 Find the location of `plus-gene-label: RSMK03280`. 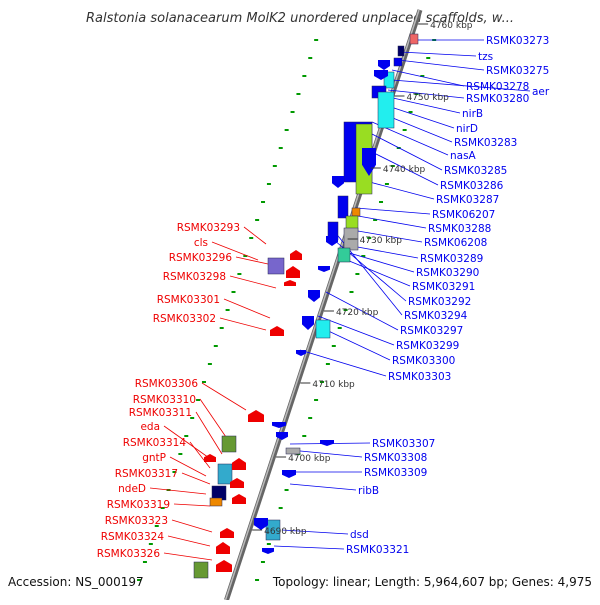

plus-gene-label: RSMK03280 is located at coordinates (497, 99).